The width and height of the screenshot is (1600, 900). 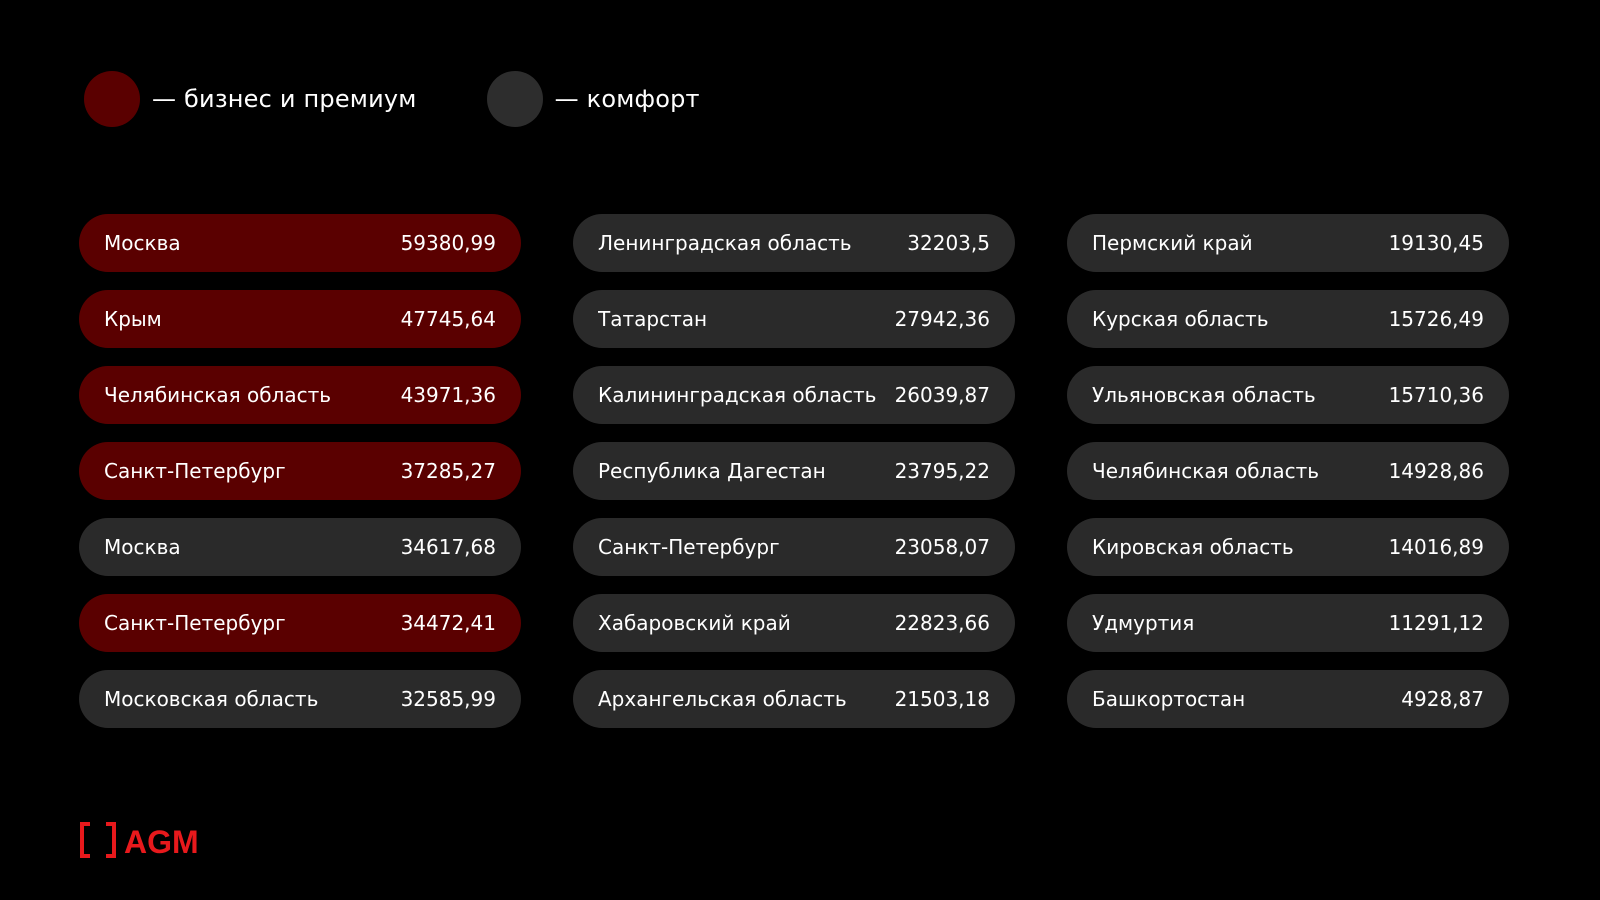 What do you see at coordinates (300, 547) in the screenshot?
I see `region-row: Москва 34617,68` at bounding box center [300, 547].